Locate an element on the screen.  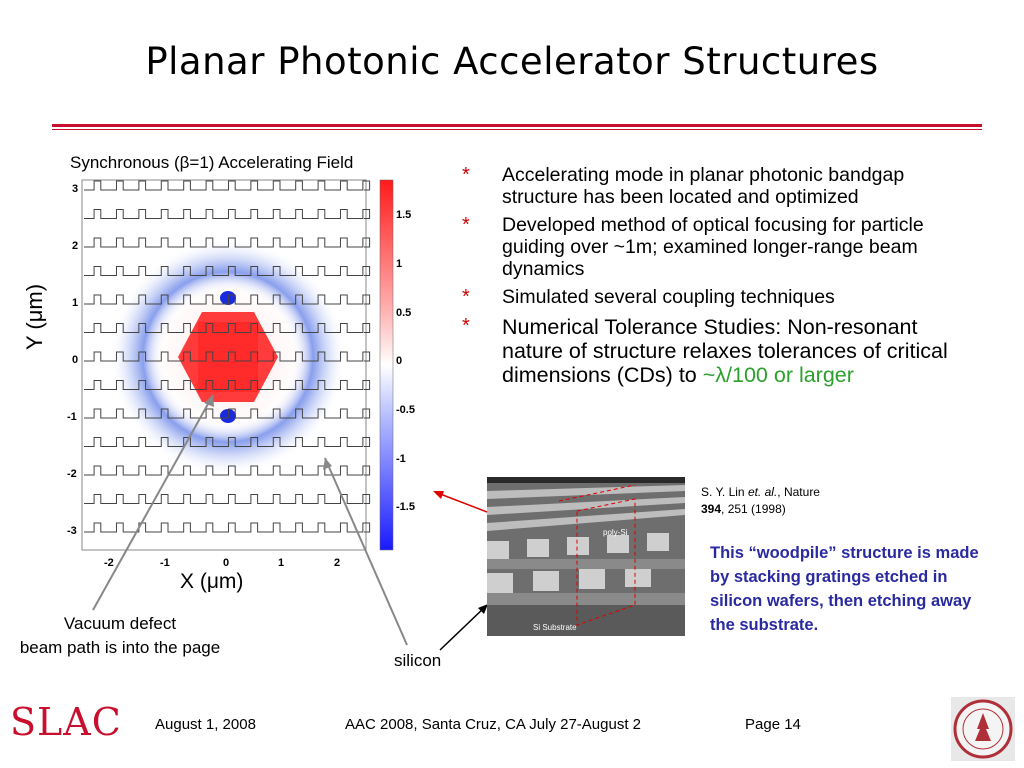
slac-logo: SLAC is located at coordinates (66, 722).